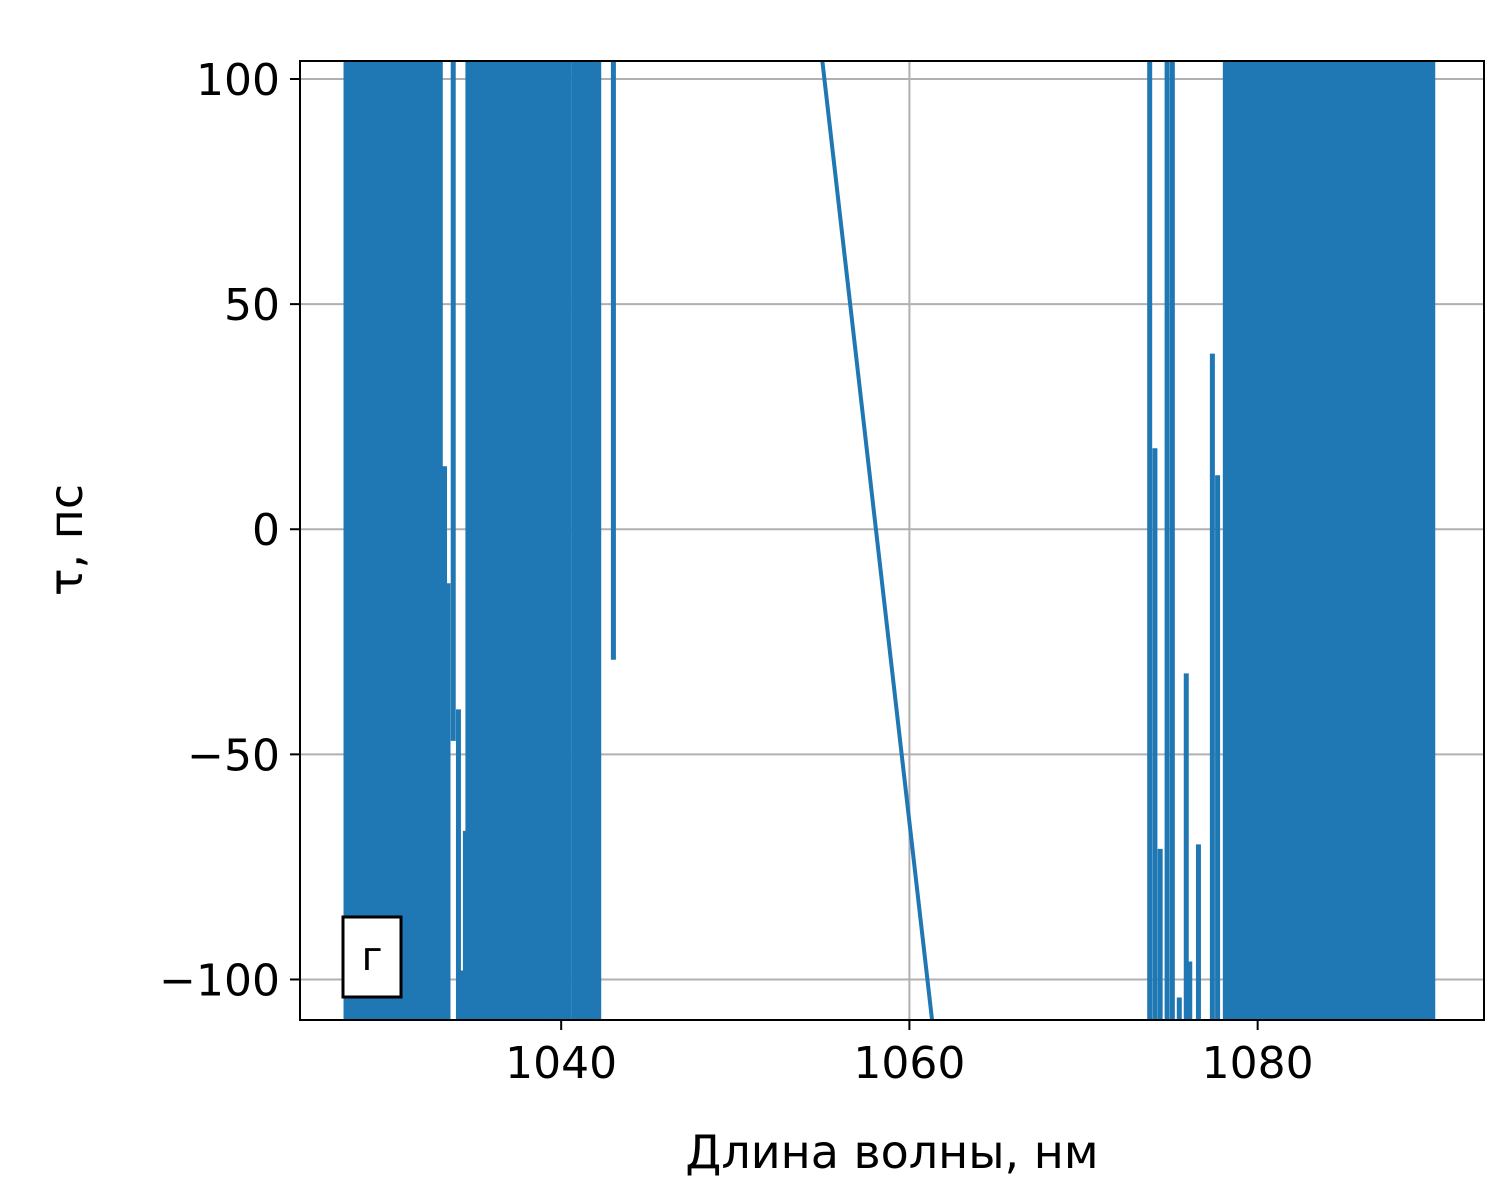 The width and height of the screenshot is (1500, 1200). Describe the element at coordinates (66, 540) in the screenshot. I see `y-axis-label: τ, пс` at that location.